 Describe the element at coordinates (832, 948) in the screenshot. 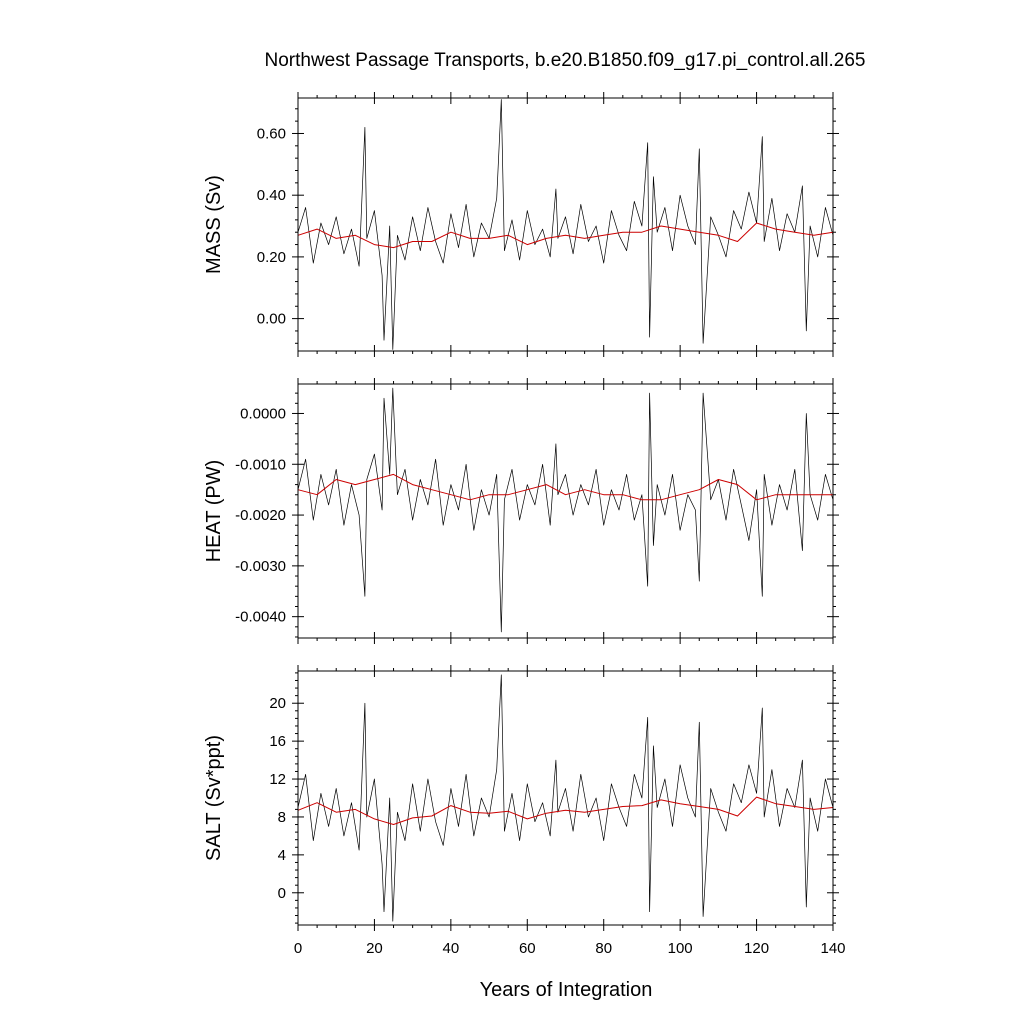

I see `salt-x-tick-label: 140` at that location.